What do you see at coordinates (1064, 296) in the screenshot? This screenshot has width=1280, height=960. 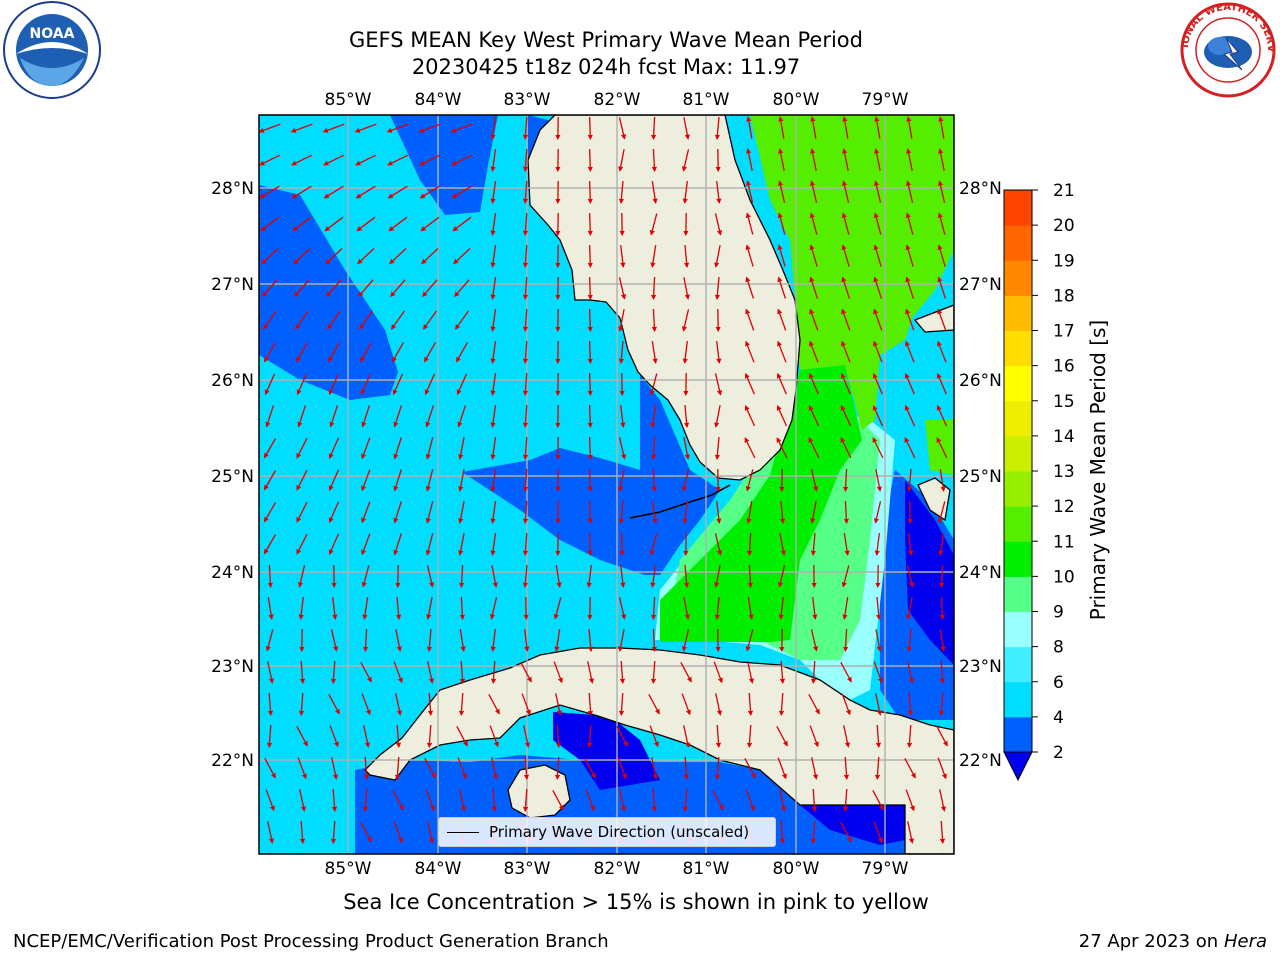 I see `colorbar-tick-label: 18` at bounding box center [1064, 296].